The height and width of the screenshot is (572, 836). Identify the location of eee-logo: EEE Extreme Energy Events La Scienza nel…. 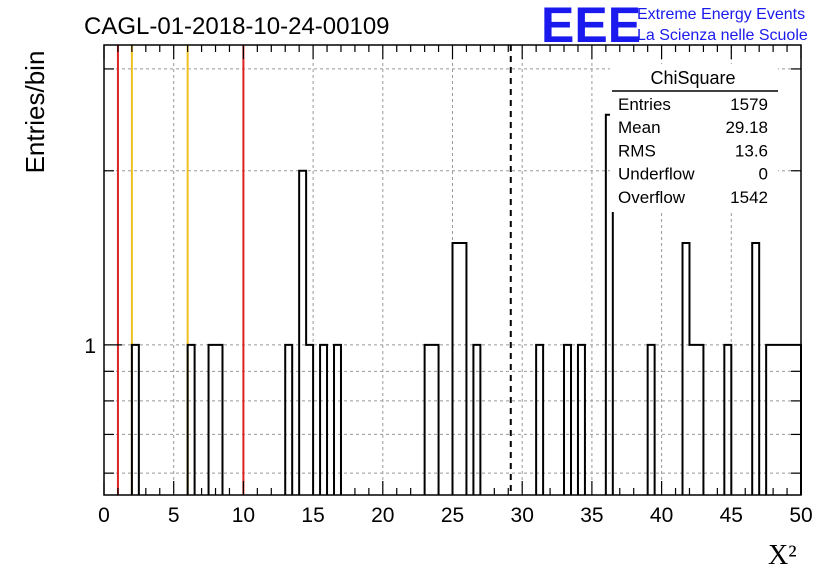
(674, 26).